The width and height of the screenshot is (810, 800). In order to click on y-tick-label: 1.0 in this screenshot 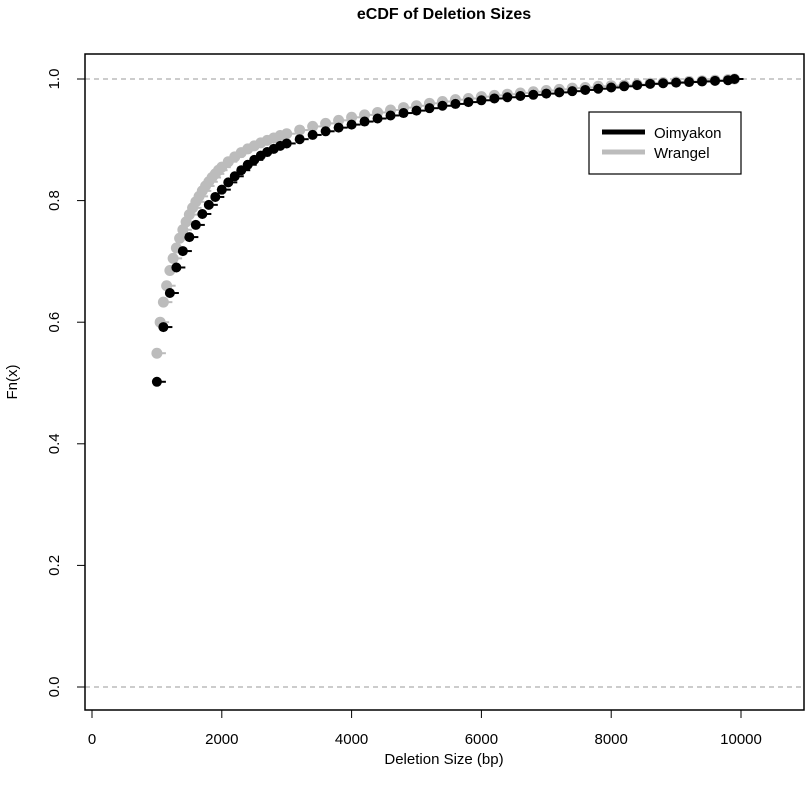, I will do `click(54, 79)`.